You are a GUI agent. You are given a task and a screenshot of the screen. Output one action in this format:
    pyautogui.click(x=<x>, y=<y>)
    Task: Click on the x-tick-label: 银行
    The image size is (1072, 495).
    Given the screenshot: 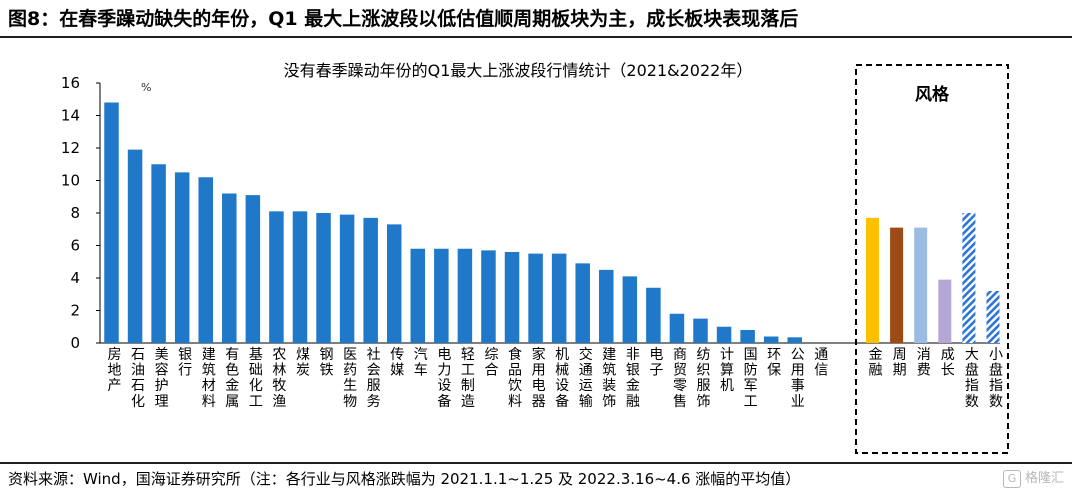 What is the action you would take?
    pyautogui.click(x=185, y=363)
    